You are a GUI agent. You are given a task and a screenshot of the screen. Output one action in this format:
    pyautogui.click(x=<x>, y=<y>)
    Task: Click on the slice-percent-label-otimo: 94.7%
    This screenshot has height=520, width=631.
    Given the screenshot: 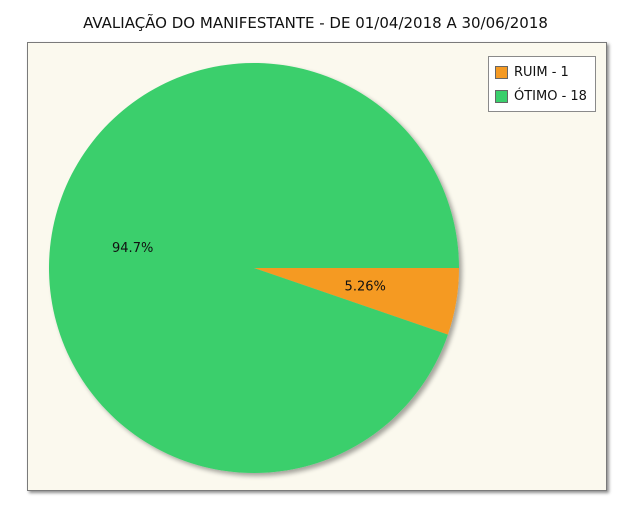 What is the action you would take?
    pyautogui.click(x=132, y=248)
    